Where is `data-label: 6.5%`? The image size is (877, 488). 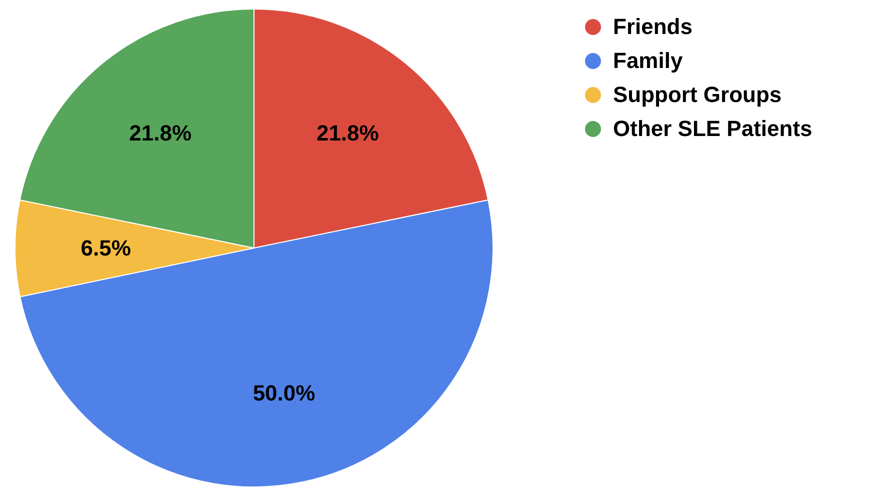
data-label: 6.5% is located at coordinates (105, 248).